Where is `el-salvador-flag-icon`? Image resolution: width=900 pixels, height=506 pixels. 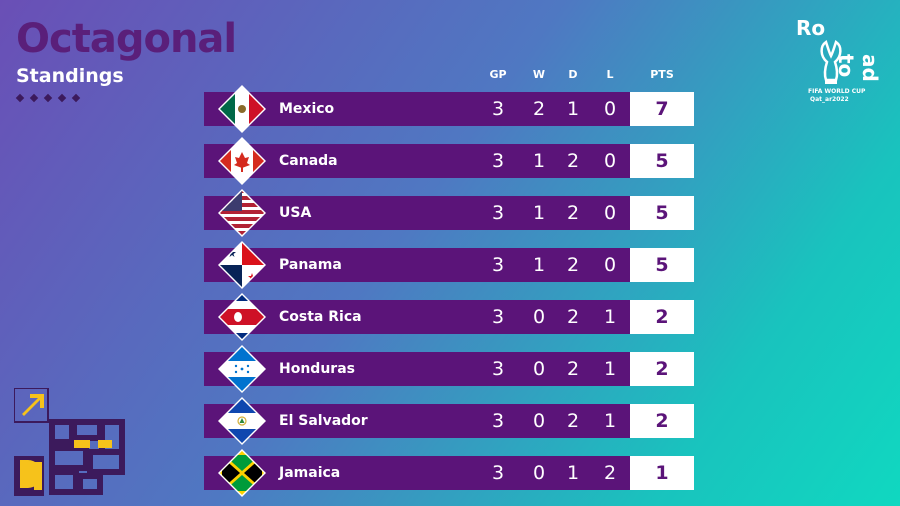
el-salvador-flag-icon is located at coordinates (242, 421).